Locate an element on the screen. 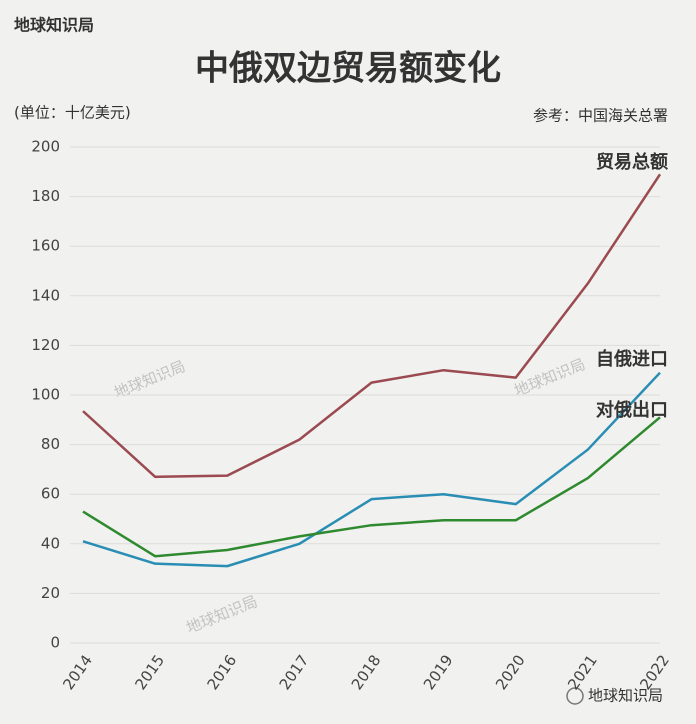  y-axis-label: (单位：十亿美元) is located at coordinates (72, 113).